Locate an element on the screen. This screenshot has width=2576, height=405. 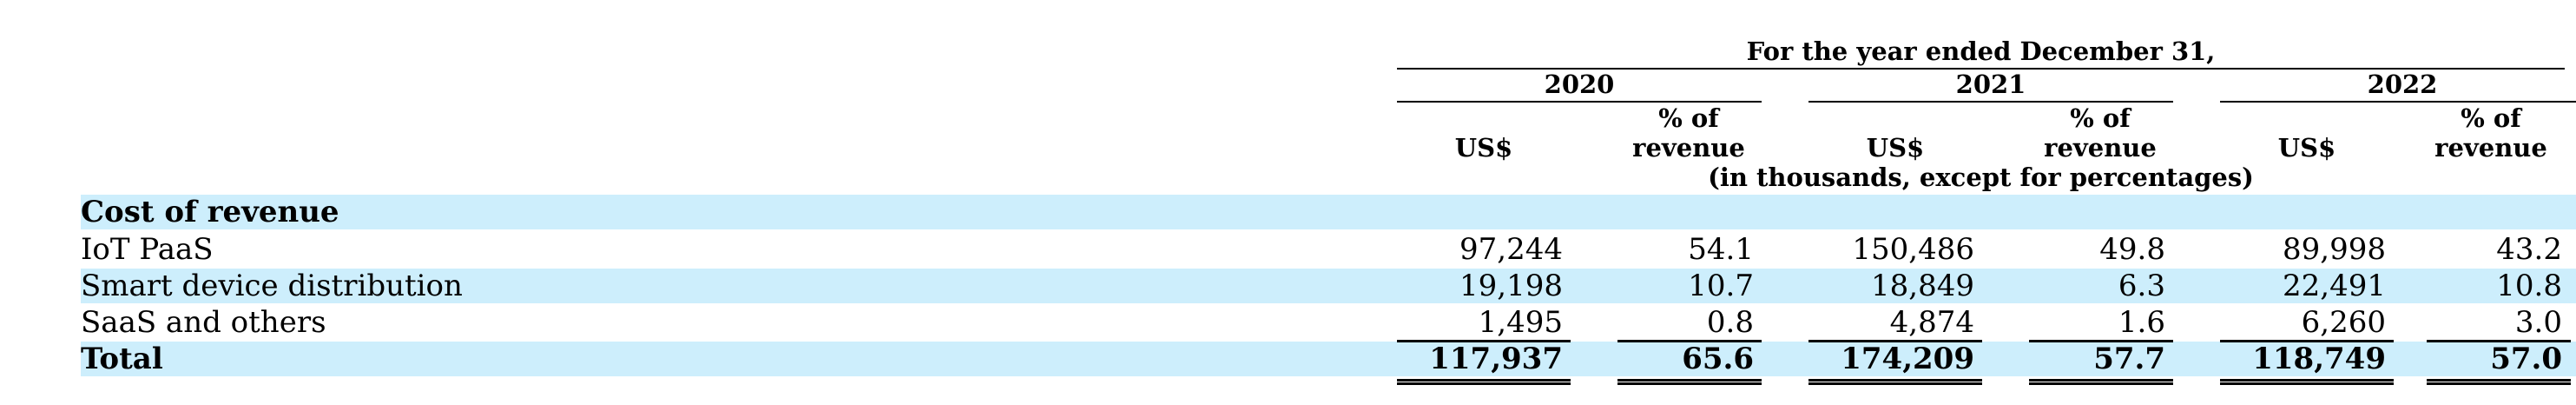
units-note: (in thousands, except for percentages) is located at coordinates (1981, 177).